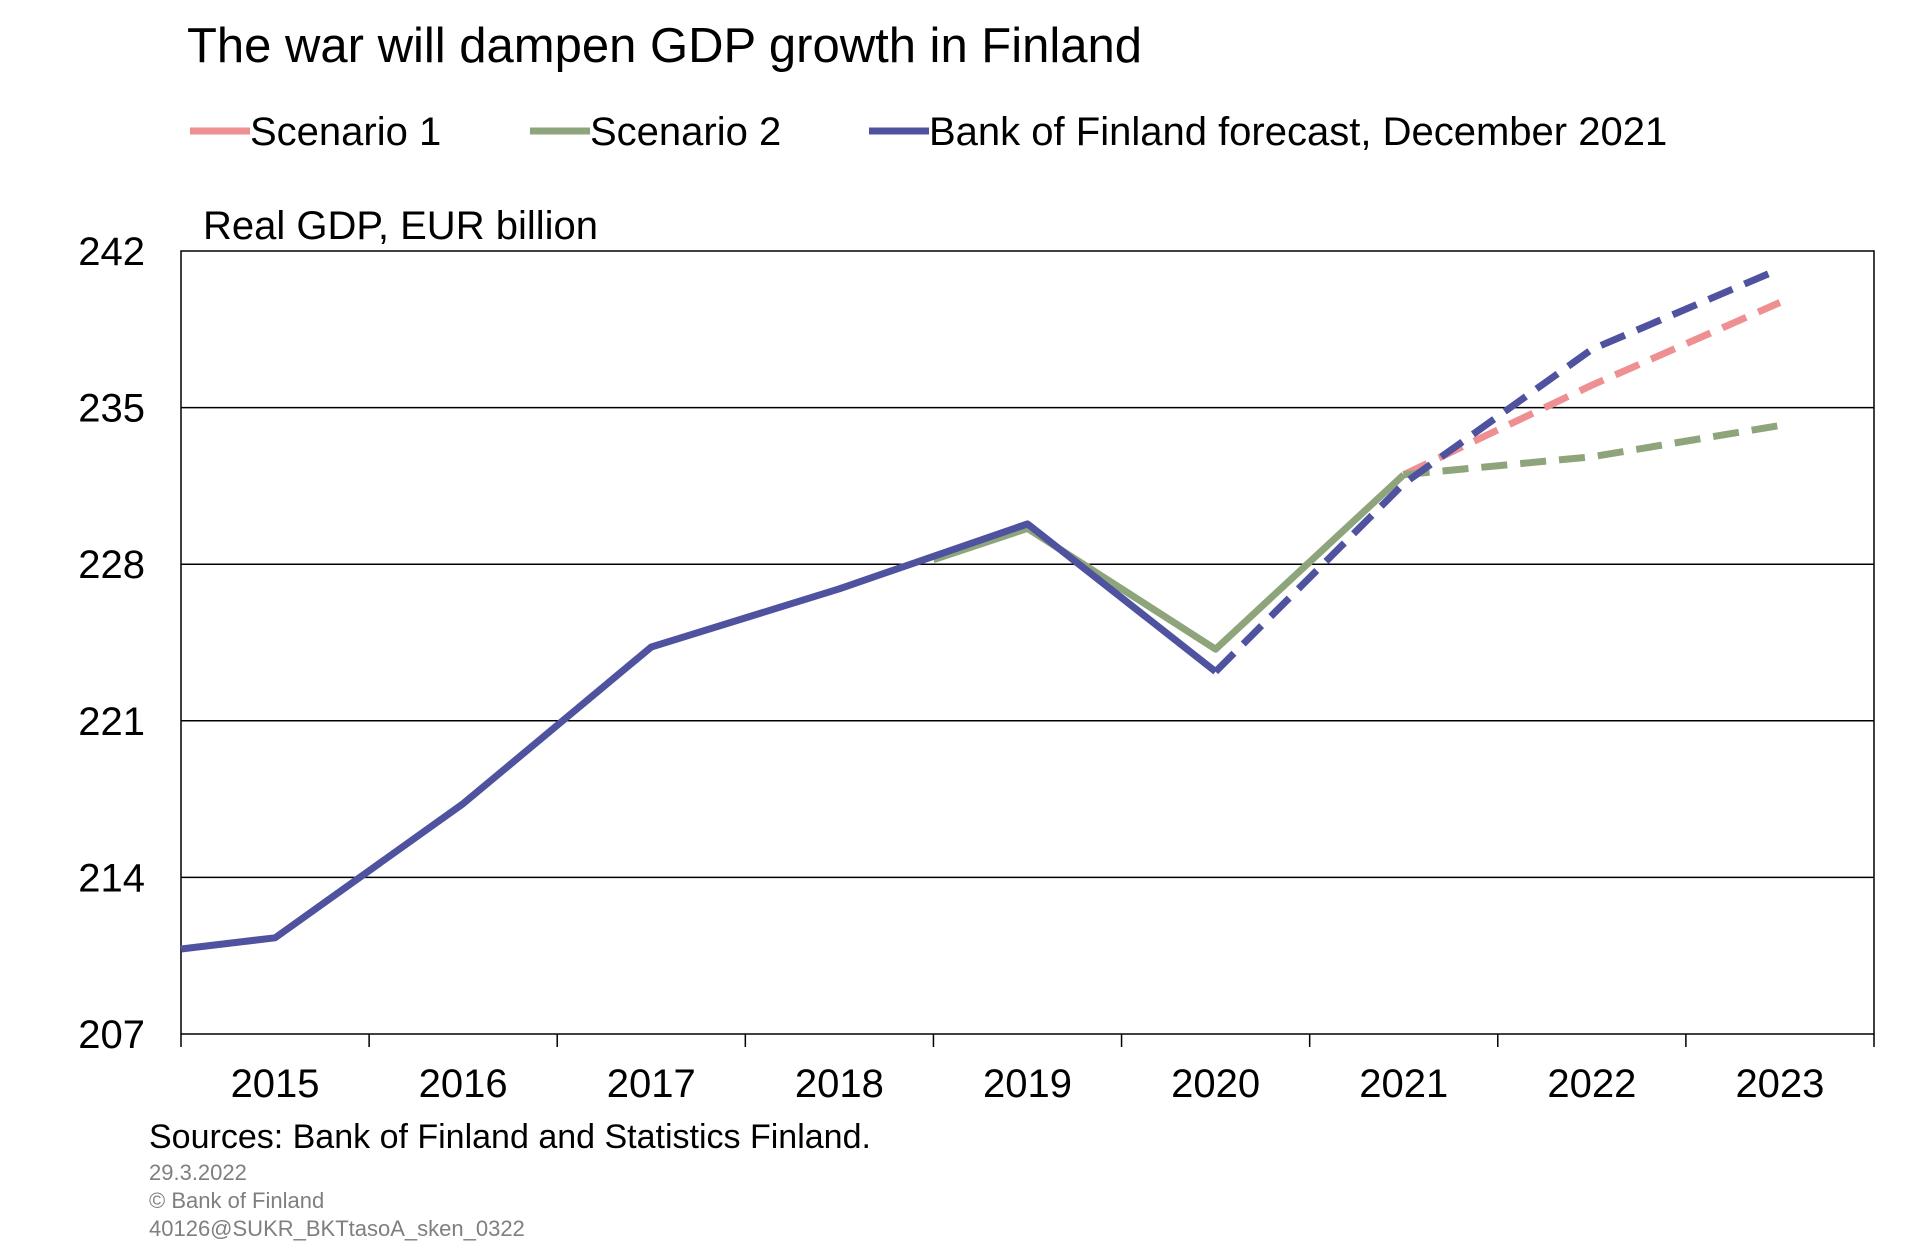 The height and width of the screenshot is (1252, 1918). What do you see at coordinates (345, 132) in the screenshot?
I see `legend-label-scenario-1: Scenario 1` at bounding box center [345, 132].